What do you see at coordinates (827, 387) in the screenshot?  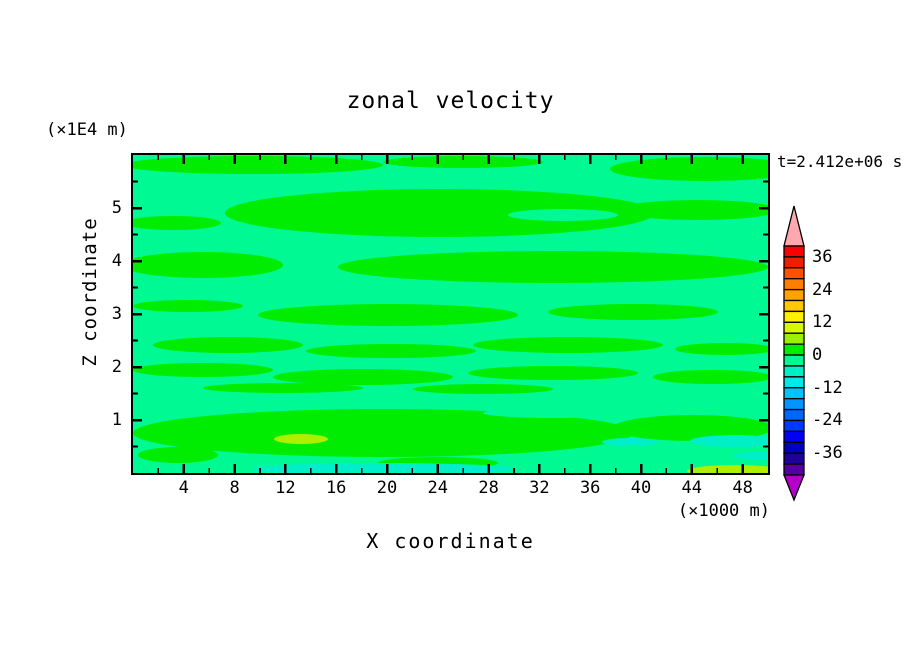 I see `colorbar-tick-label: -12` at bounding box center [827, 387].